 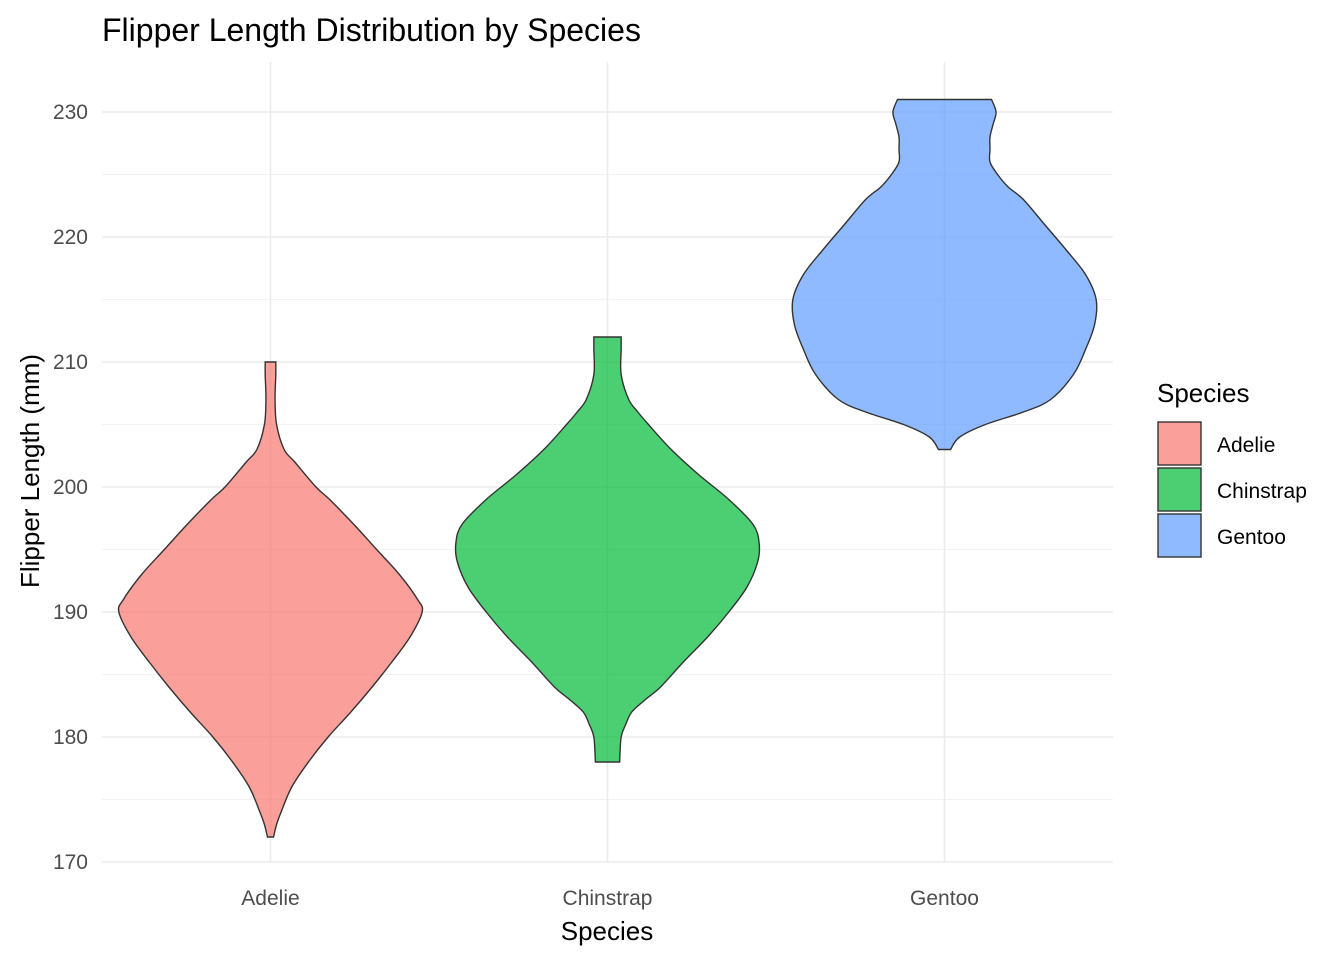 I want to click on y-tick-label: 210, so click(x=70, y=362).